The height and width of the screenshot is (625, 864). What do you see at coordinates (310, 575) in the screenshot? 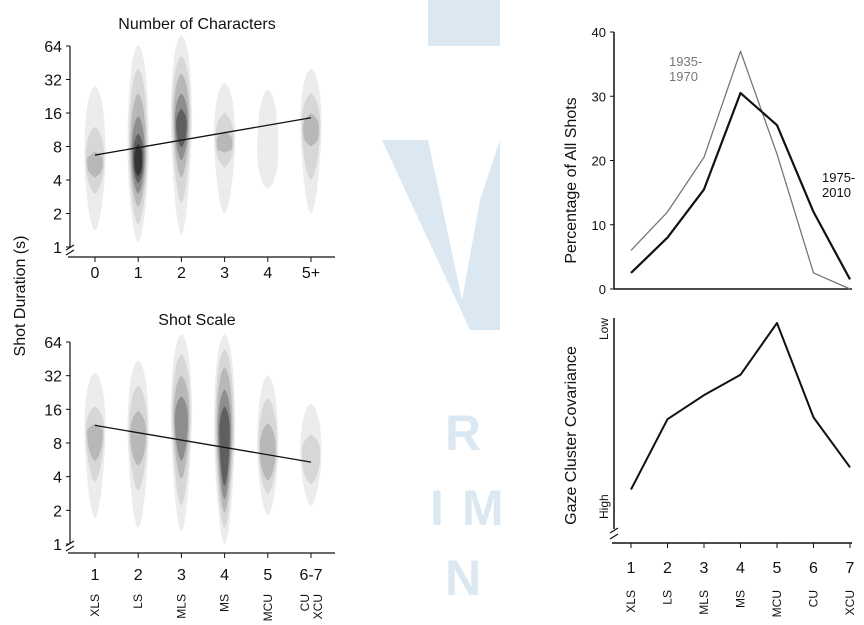
I see `scale-x-tick-label: 6-7` at bounding box center [310, 575].